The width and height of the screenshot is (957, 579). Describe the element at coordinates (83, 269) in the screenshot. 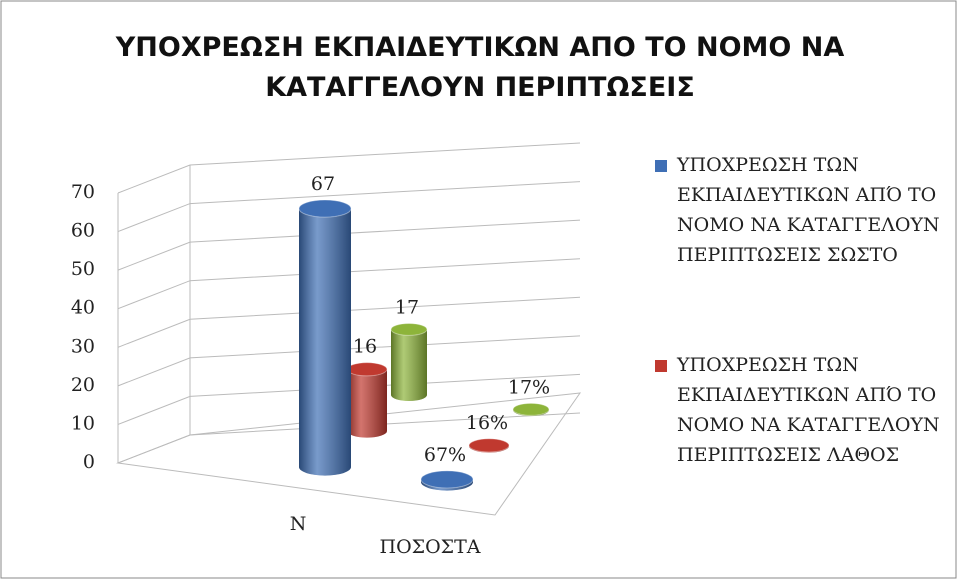

I see `y-tick-label: 50` at that location.